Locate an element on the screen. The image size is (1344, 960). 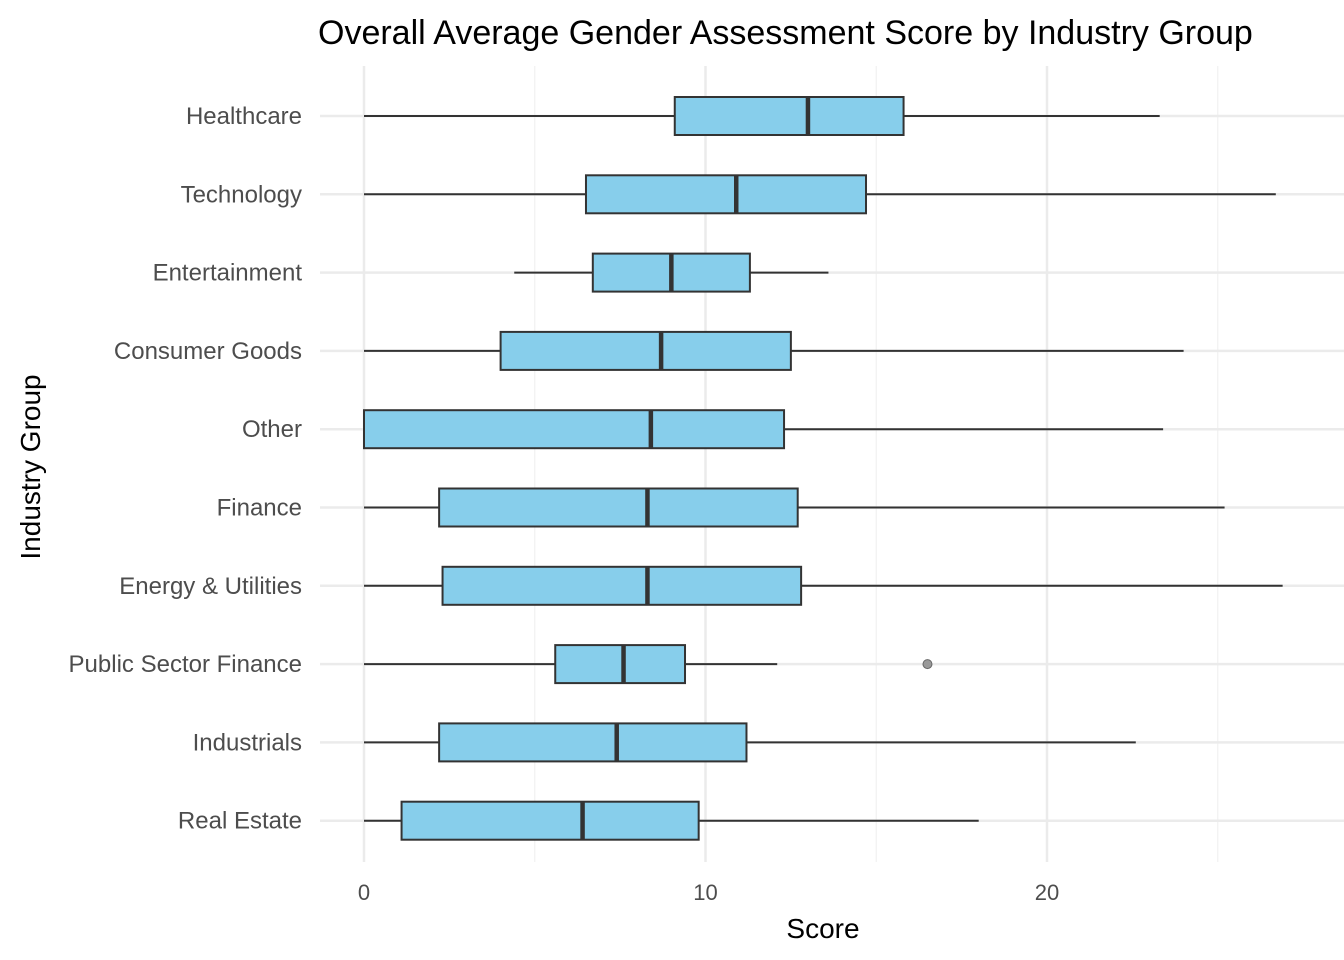
category-label: Technology is located at coordinates (241, 194).